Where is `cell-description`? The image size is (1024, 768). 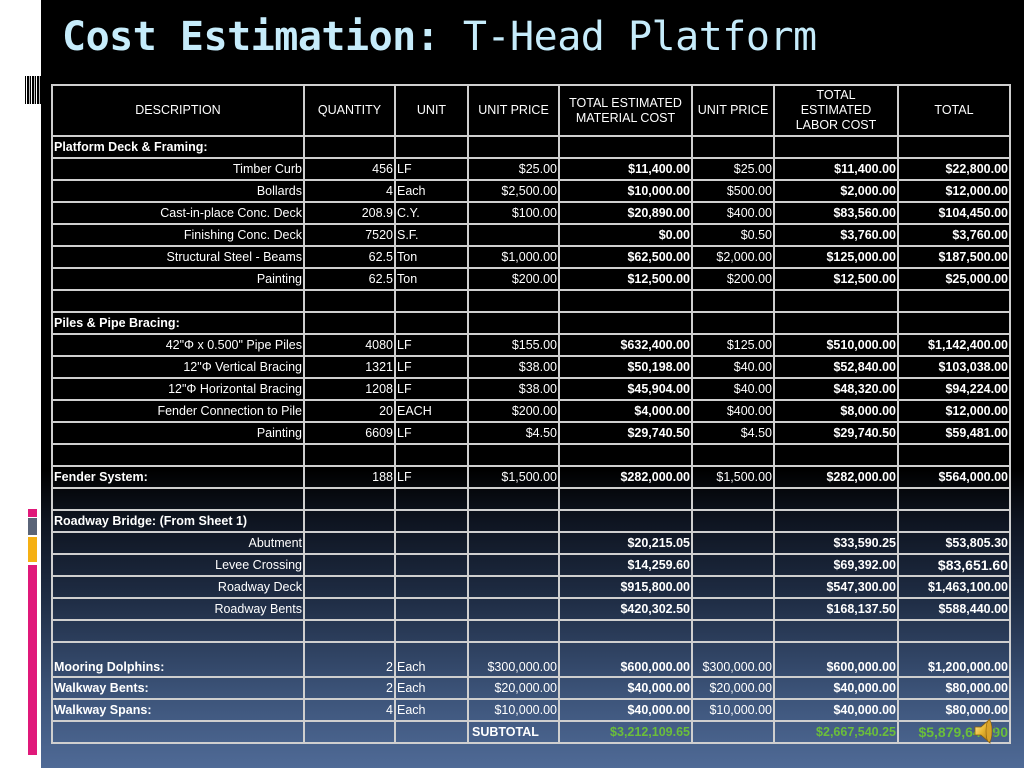 cell-description is located at coordinates (178, 499).